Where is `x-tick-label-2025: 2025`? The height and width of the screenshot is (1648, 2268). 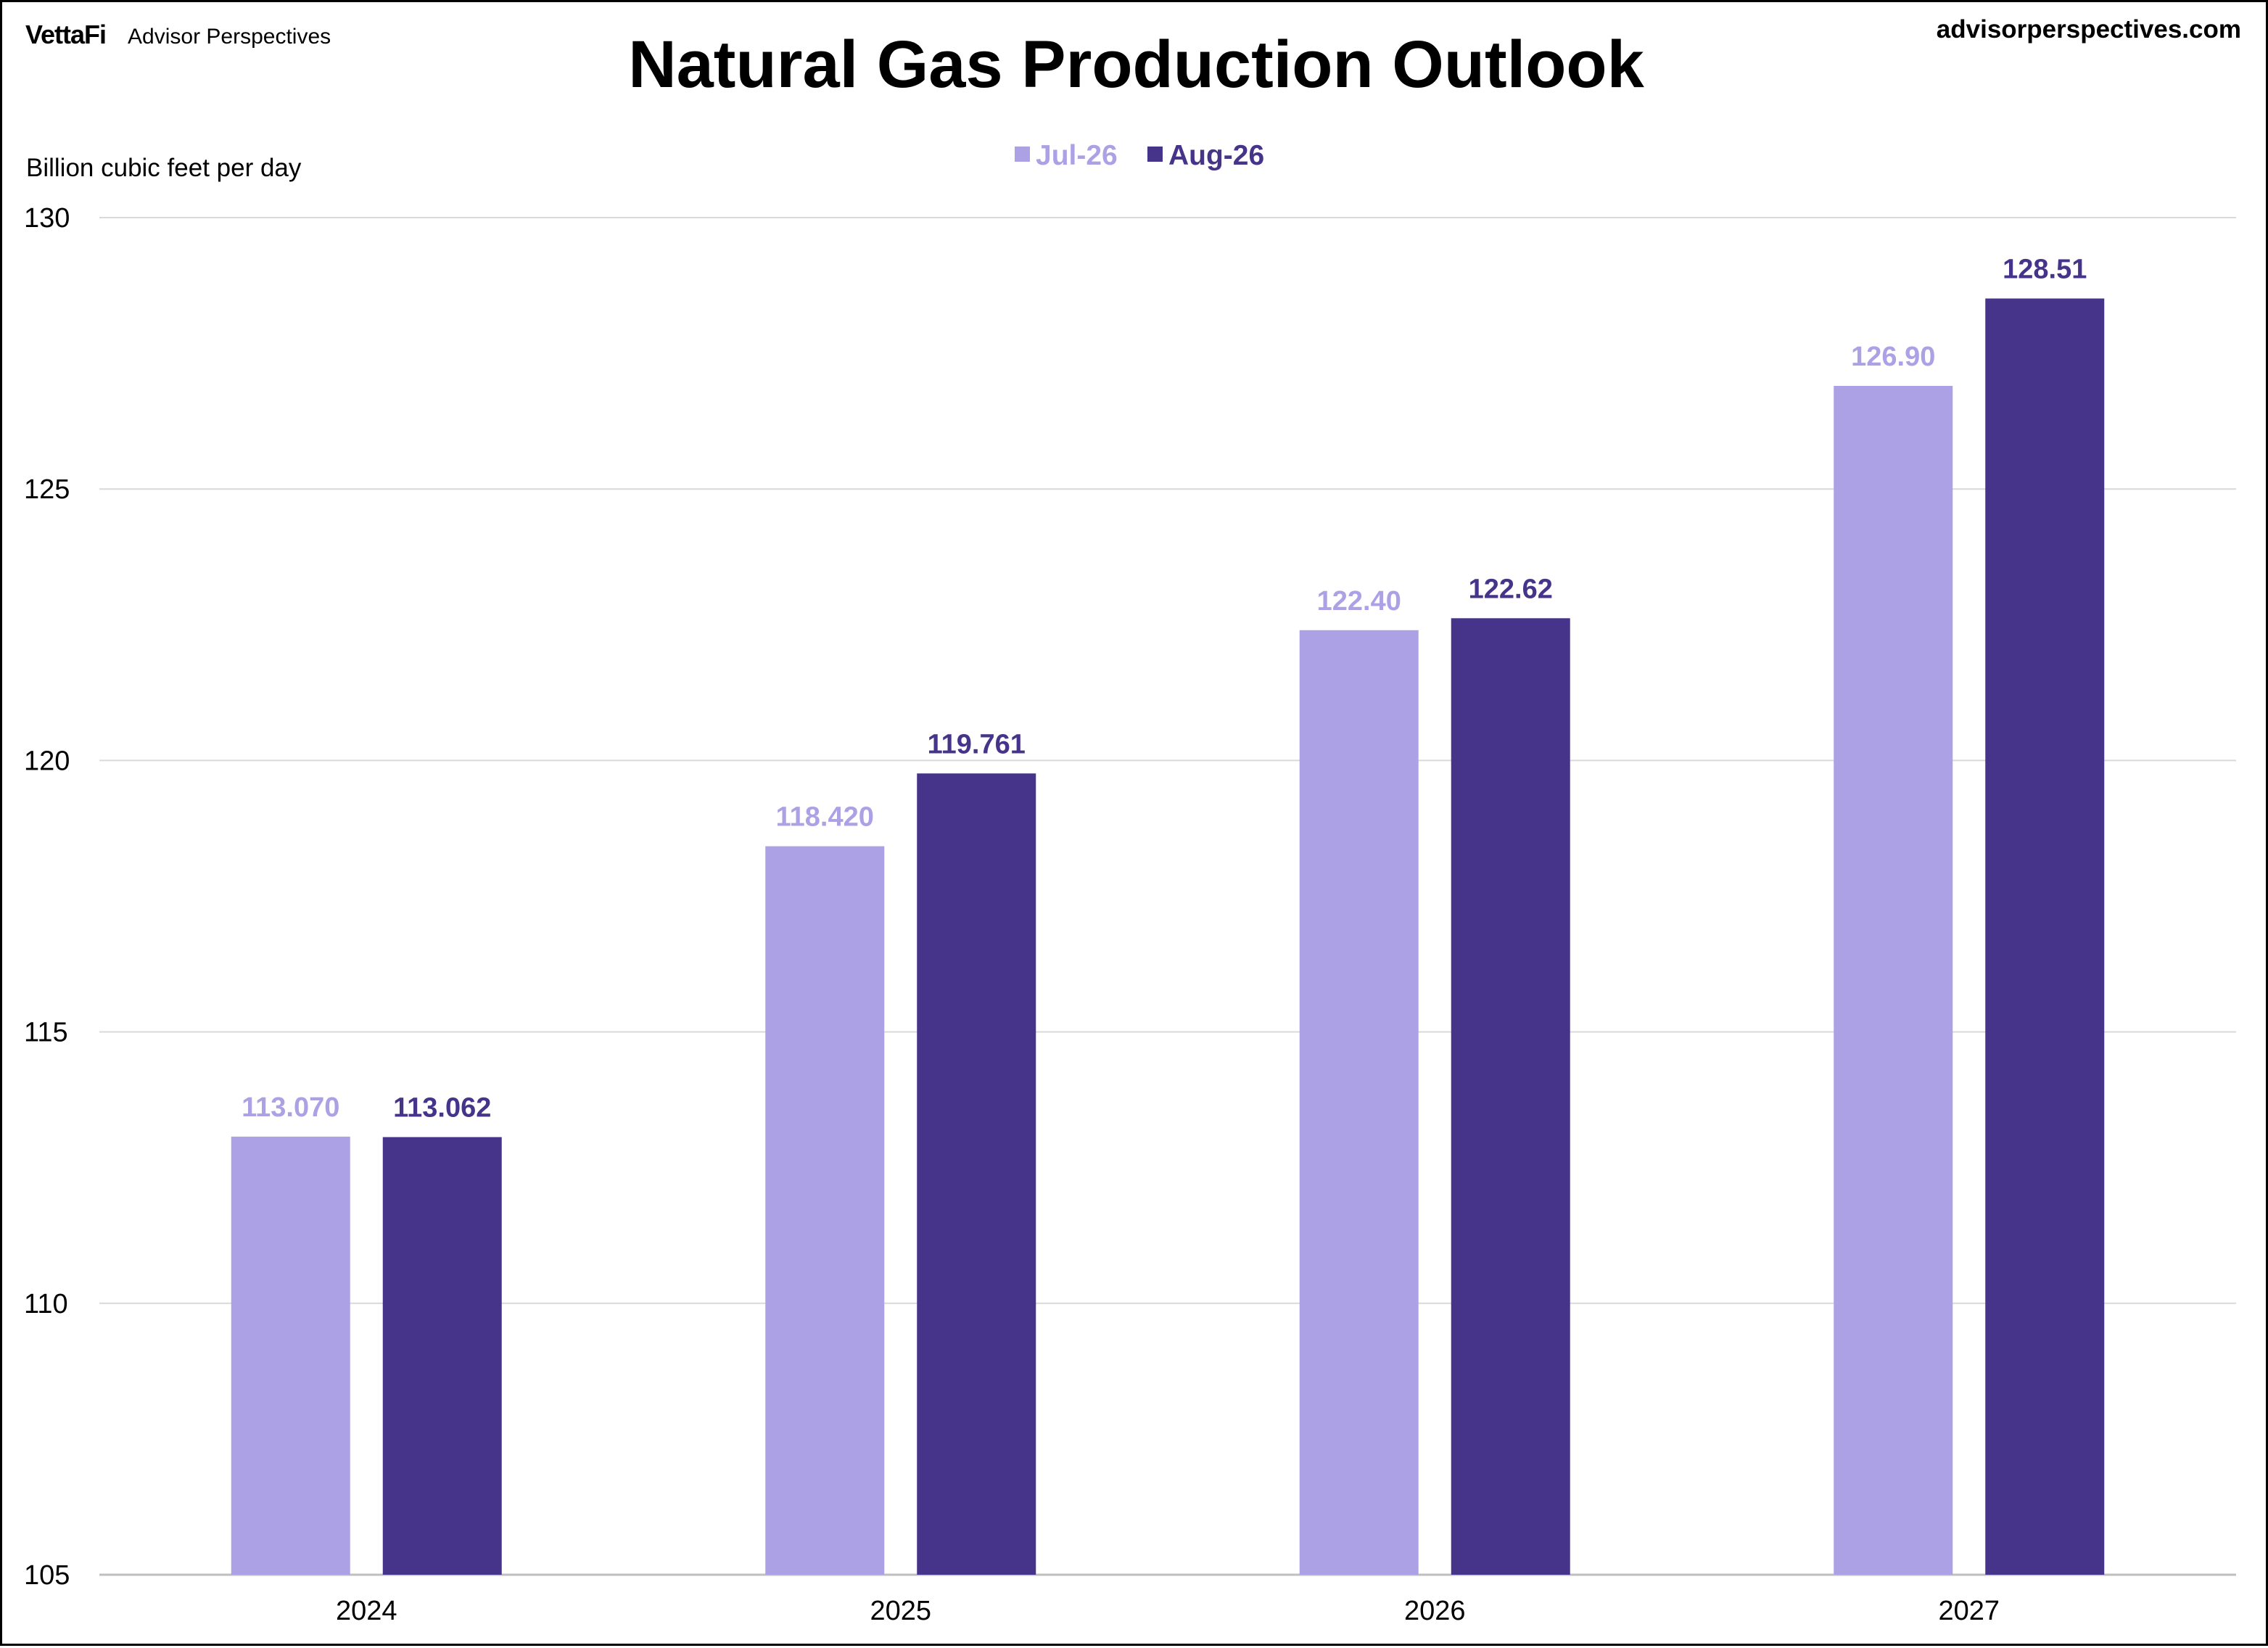 x-tick-label-2025: 2025 is located at coordinates (900, 1611).